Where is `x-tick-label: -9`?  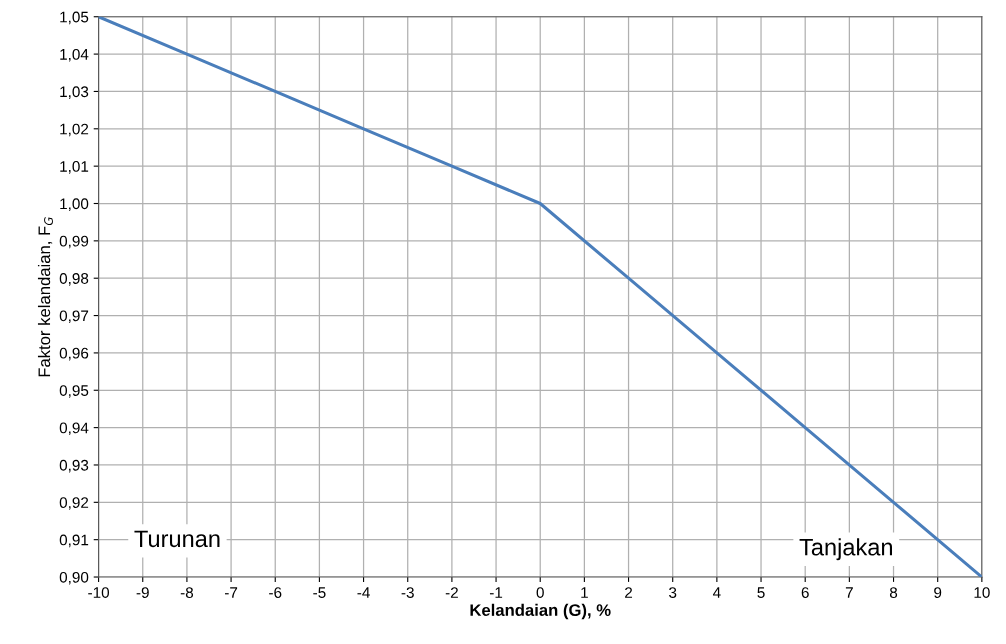
x-tick-label: -9 is located at coordinates (142, 592).